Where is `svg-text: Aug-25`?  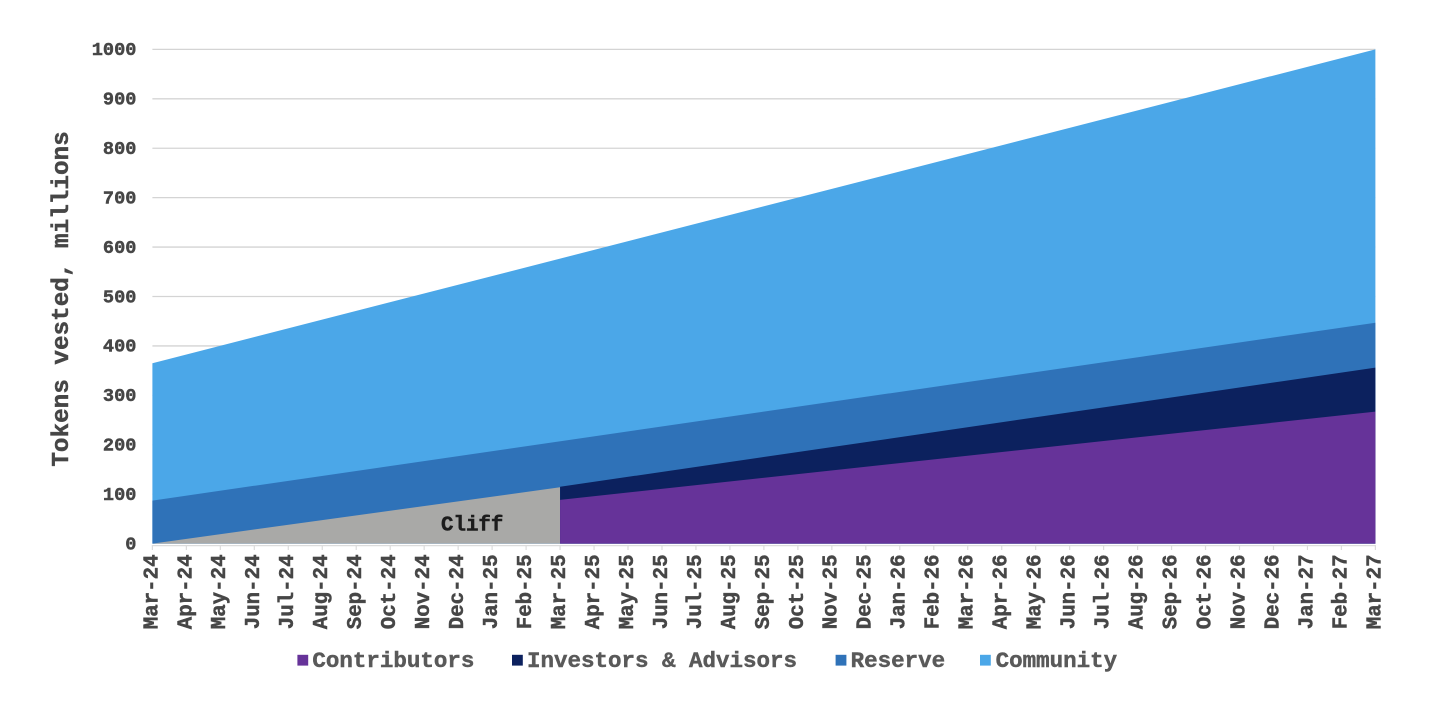 svg-text: Aug-25 is located at coordinates (730, 591).